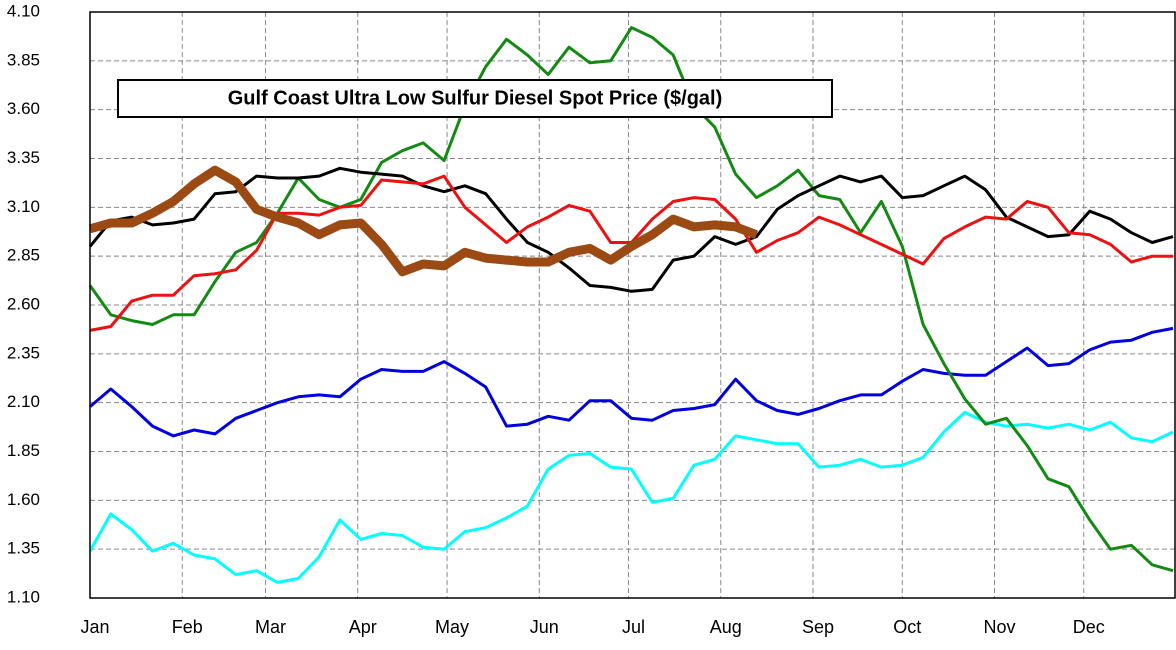 The width and height of the screenshot is (1176, 650). What do you see at coordinates (726, 627) in the screenshot?
I see `x-tick-label: Aug` at bounding box center [726, 627].